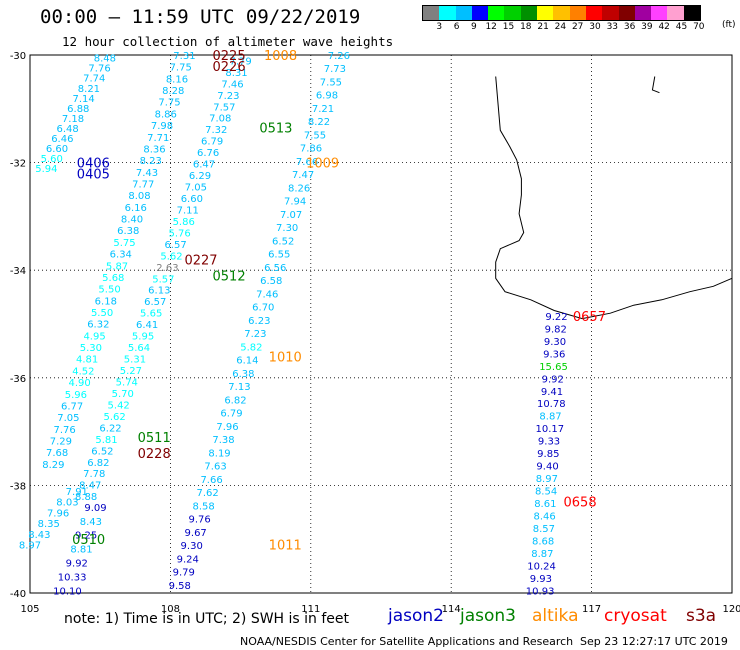 This screenshot has width=740, height=650. I want to click on wave-height-value: 5.50, so click(102, 313).